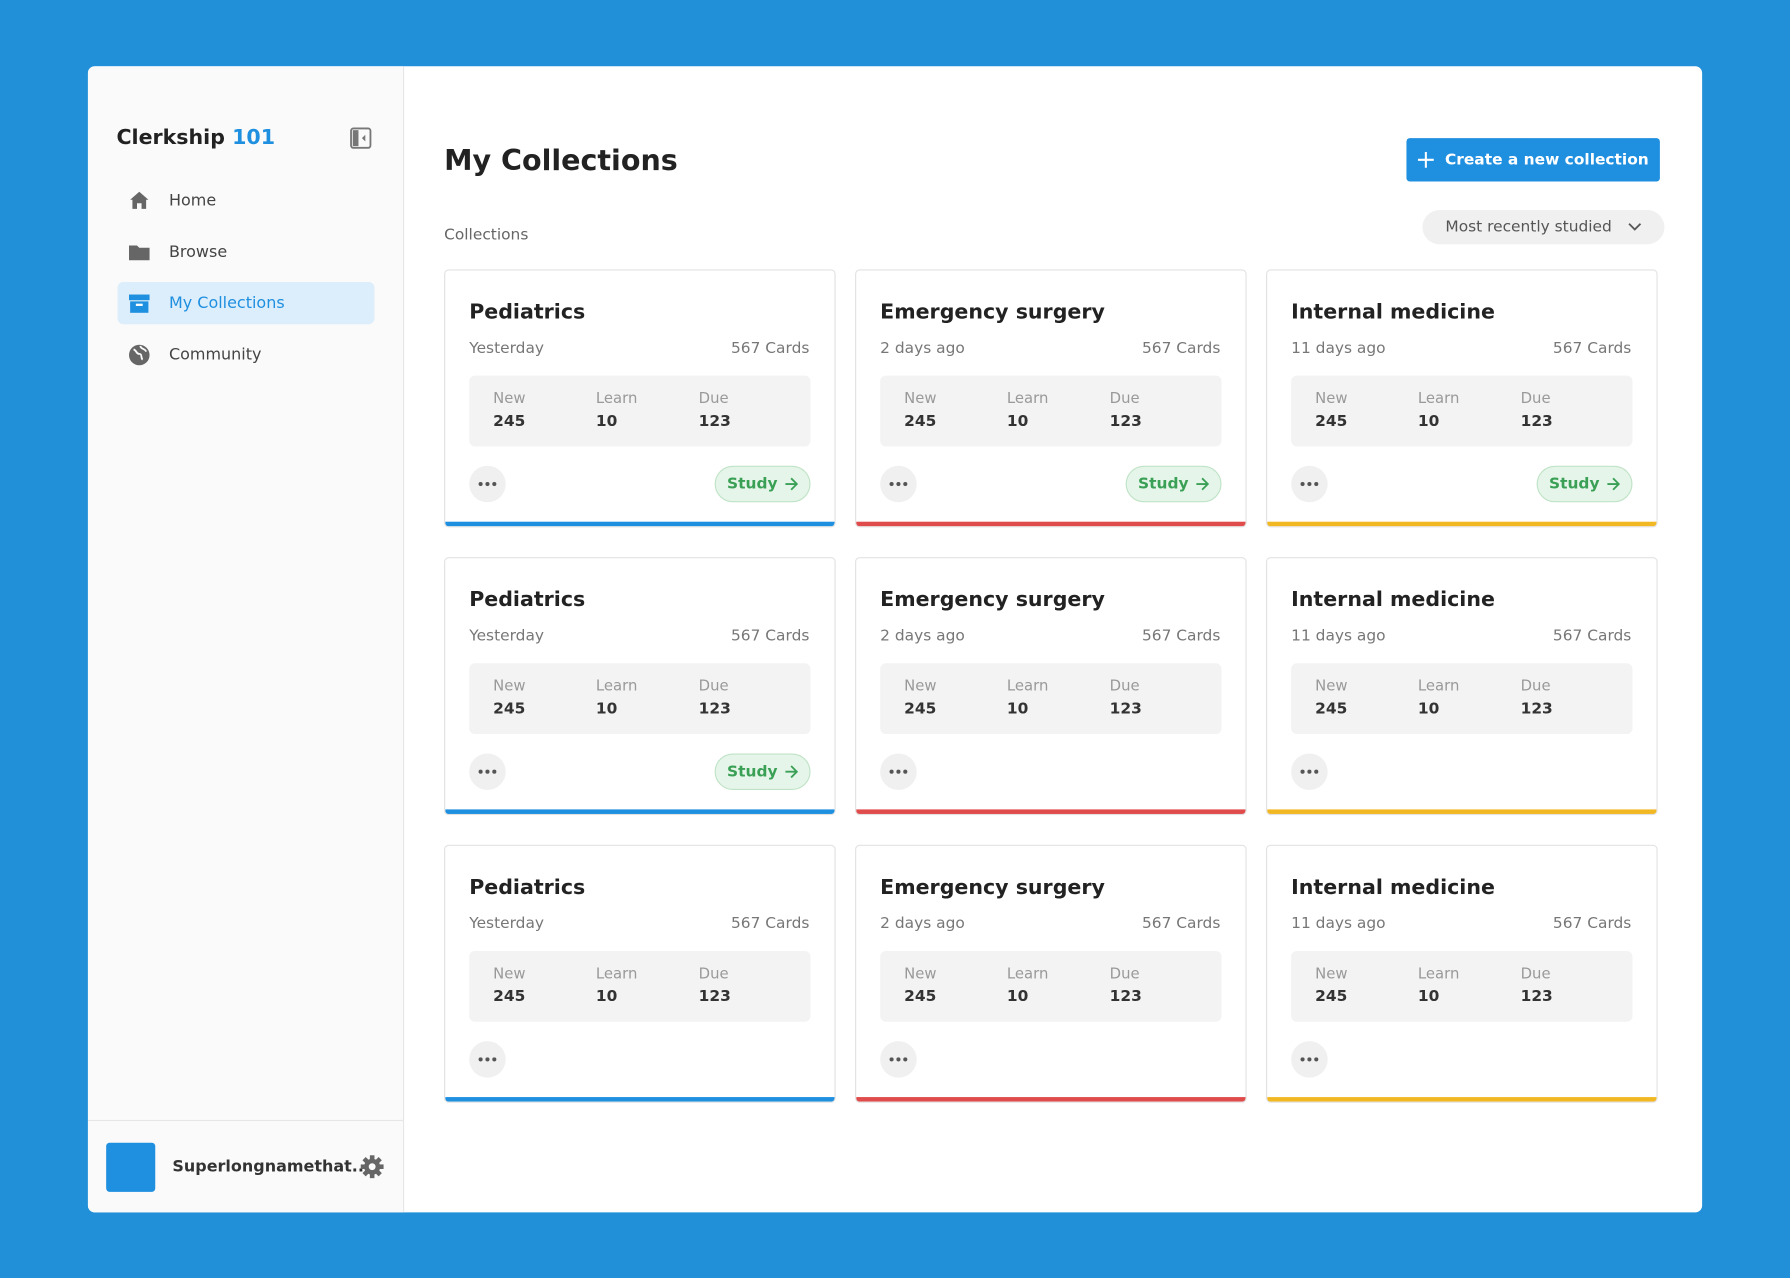 The height and width of the screenshot is (1278, 1790). I want to click on avatar, so click(131, 1167).